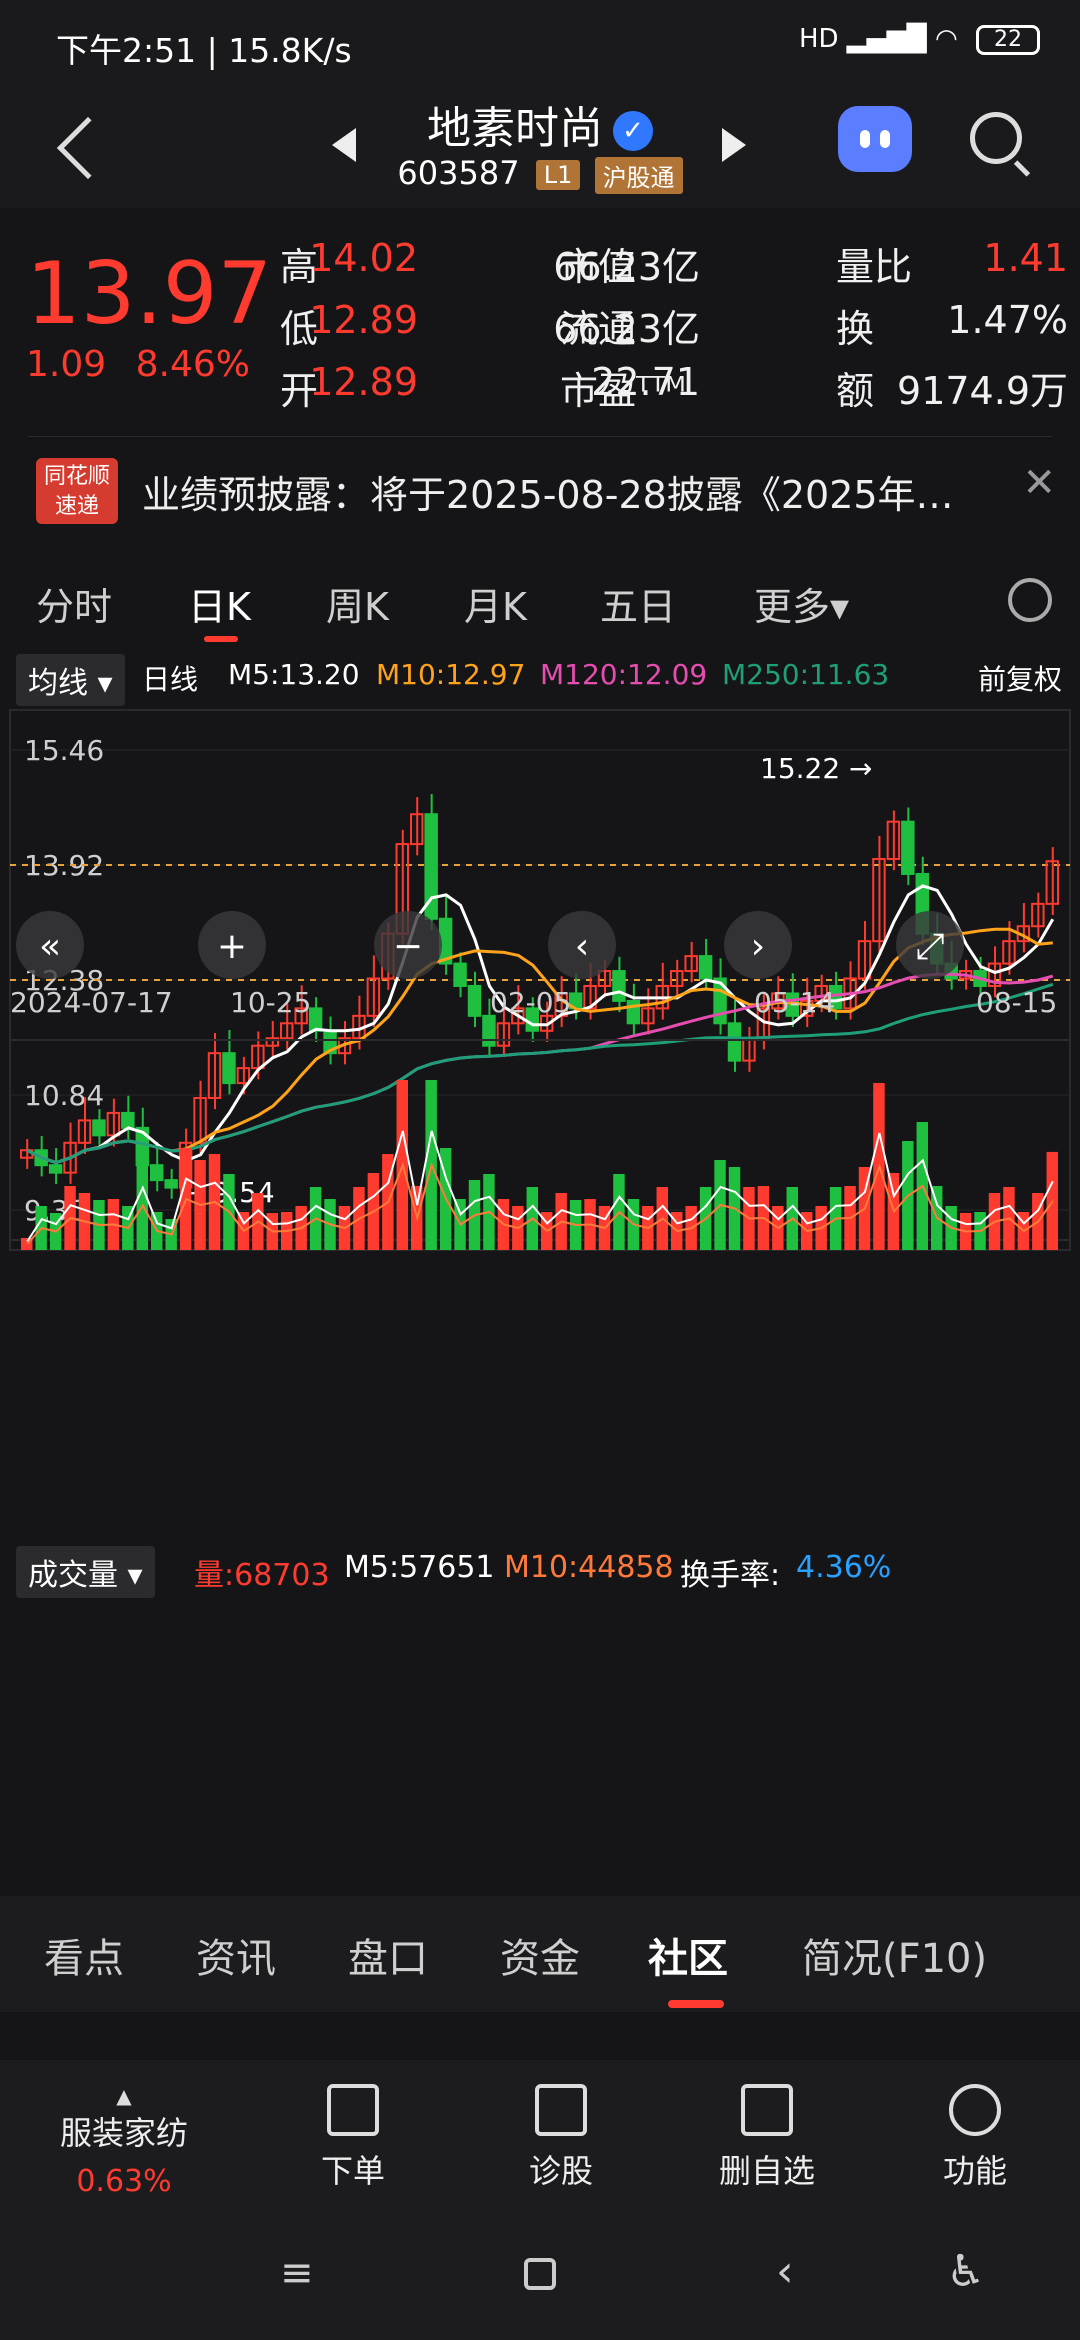  I want to click on volume-frame, so click(540, 1145).